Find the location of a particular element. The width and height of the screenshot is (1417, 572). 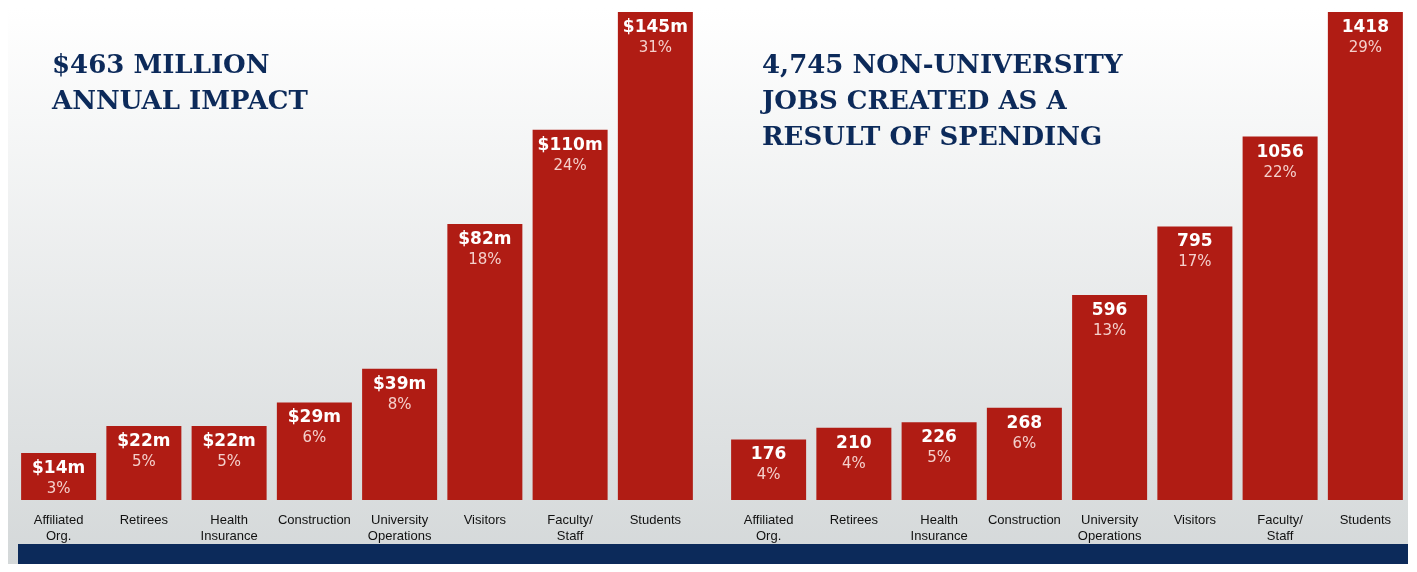

data-label: $39m is located at coordinates (400, 382).